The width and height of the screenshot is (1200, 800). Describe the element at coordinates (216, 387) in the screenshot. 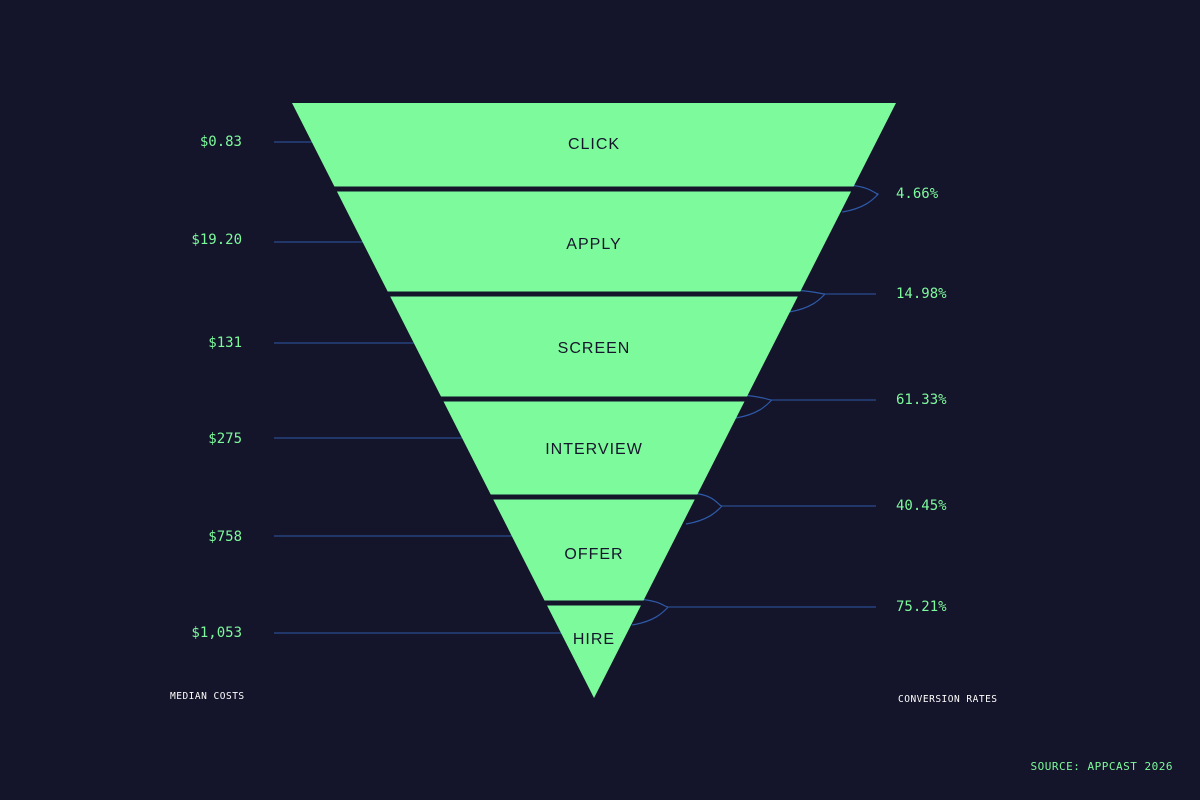

I see `cost-labels: $0.83 $19.20 $131 $275 $758 $1,053` at that location.